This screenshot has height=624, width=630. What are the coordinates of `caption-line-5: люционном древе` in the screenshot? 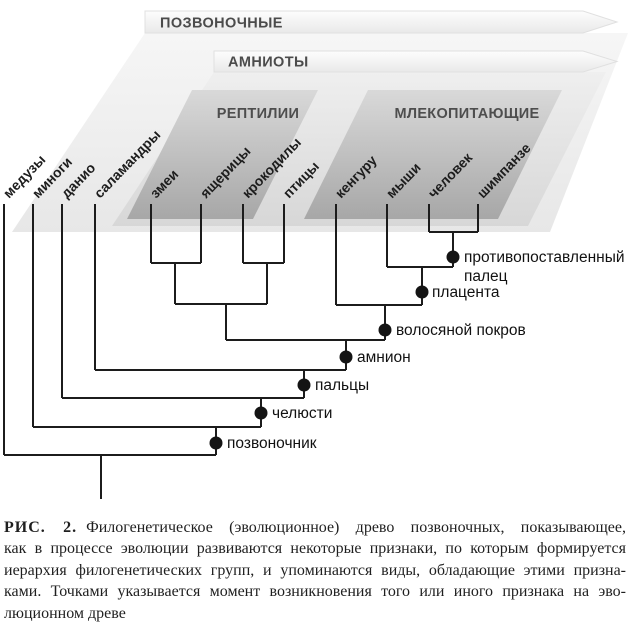 It's located at (65, 613).